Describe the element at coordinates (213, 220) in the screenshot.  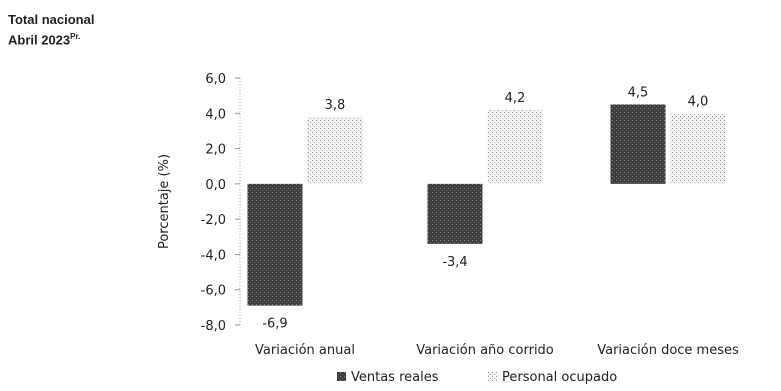
I see `y-tick-label: -2,0` at that location.